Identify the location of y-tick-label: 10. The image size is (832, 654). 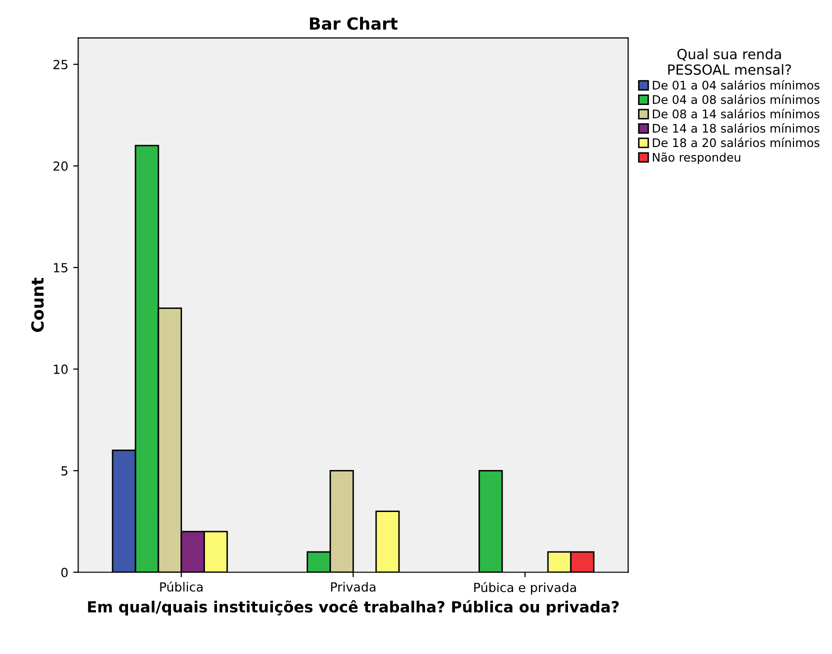
(61, 369).